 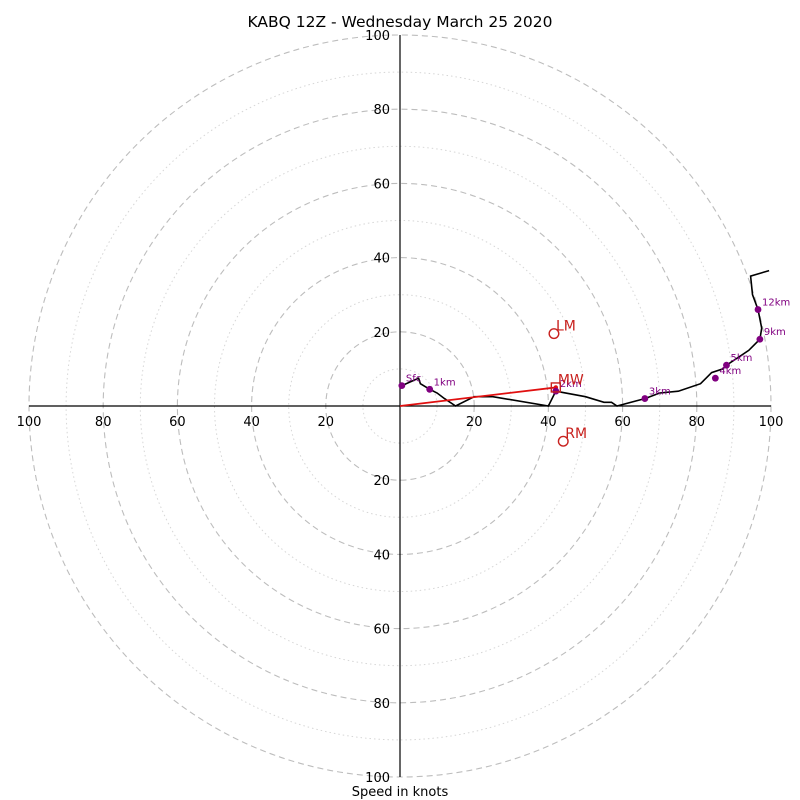 What do you see at coordinates (381, 630) in the screenshot?
I see `tick-label-south-60: 60` at bounding box center [381, 630].